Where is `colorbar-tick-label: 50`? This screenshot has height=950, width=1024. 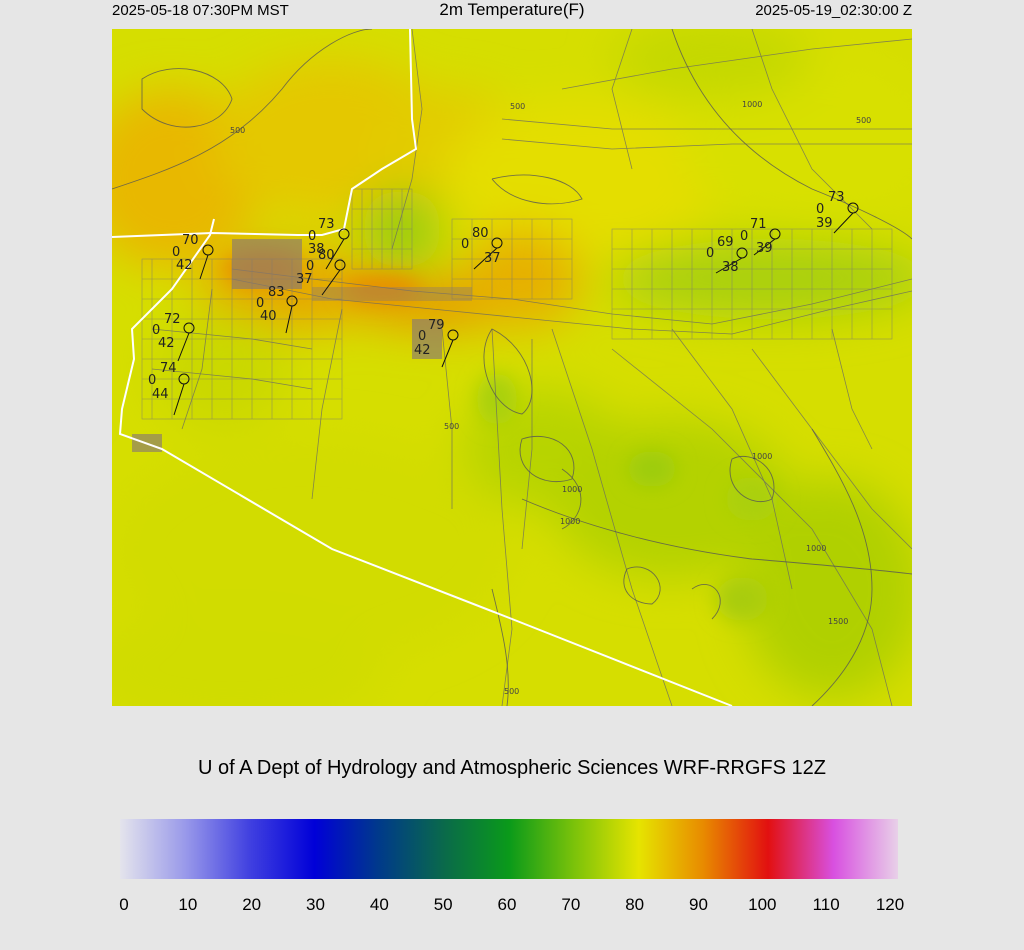
colorbar-tick-label: 50 is located at coordinates (443, 904).